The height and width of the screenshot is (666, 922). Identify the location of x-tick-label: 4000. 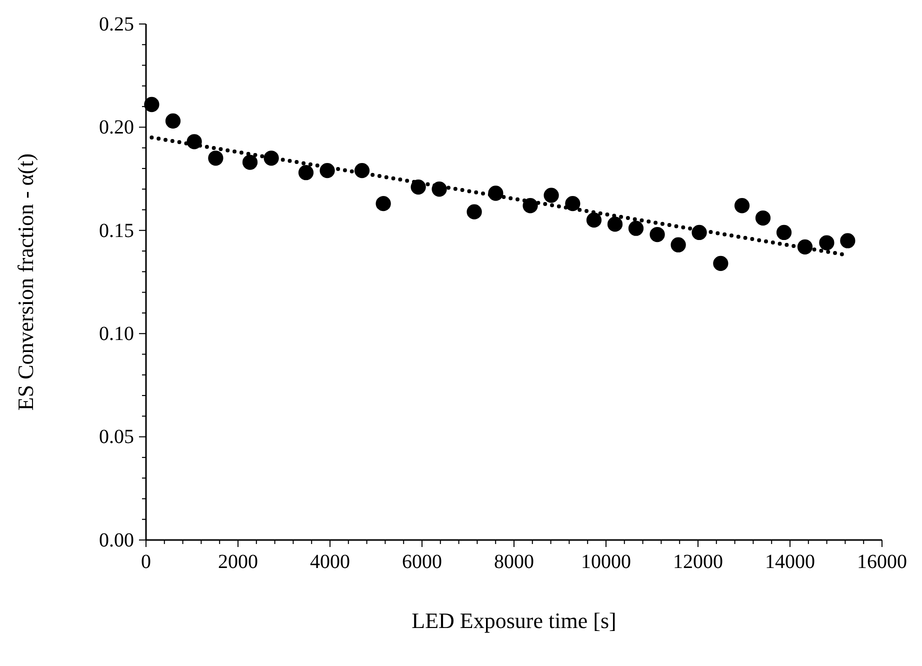
(330, 562).